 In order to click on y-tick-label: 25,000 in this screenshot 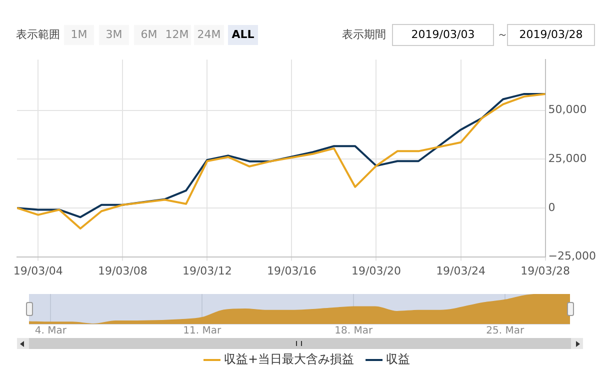, I will do `click(567, 159)`.